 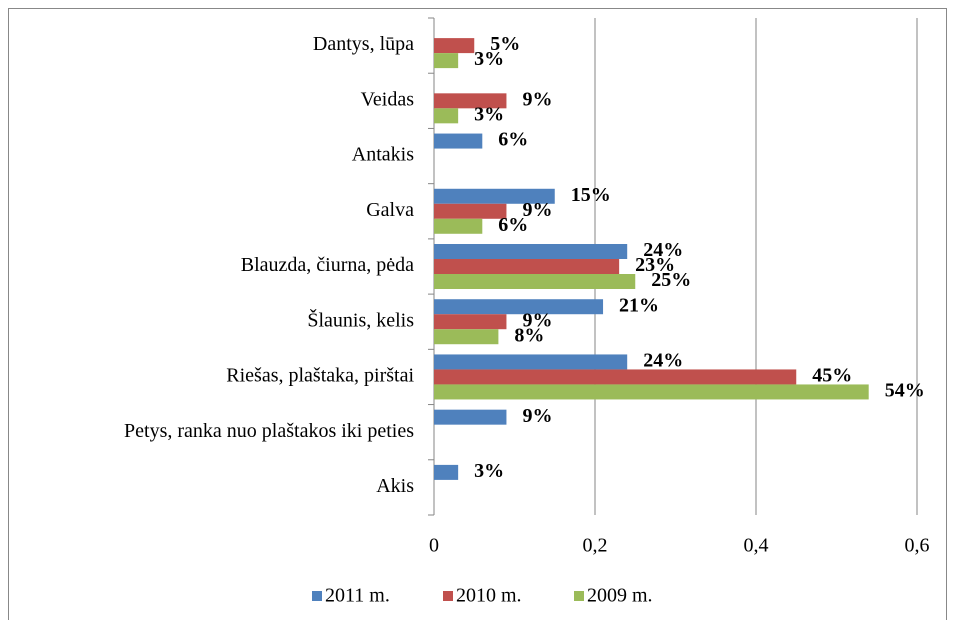 I want to click on value-label: 45%, so click(x=832, y=376).